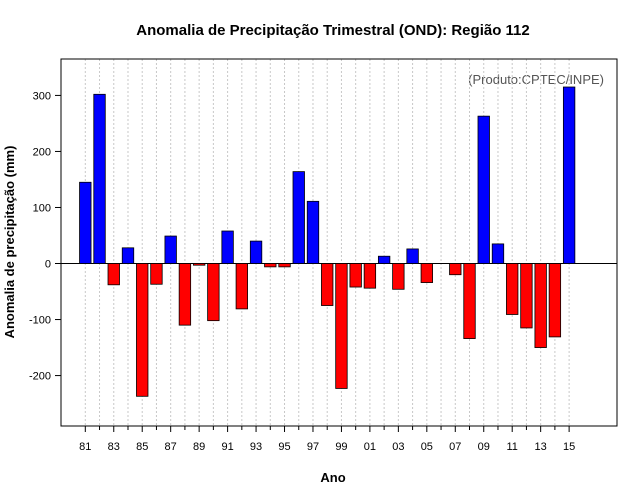 The width and height of the screenshot is (640, 500). I want to click on x-tick-label-07: 07, so click(455, 447).